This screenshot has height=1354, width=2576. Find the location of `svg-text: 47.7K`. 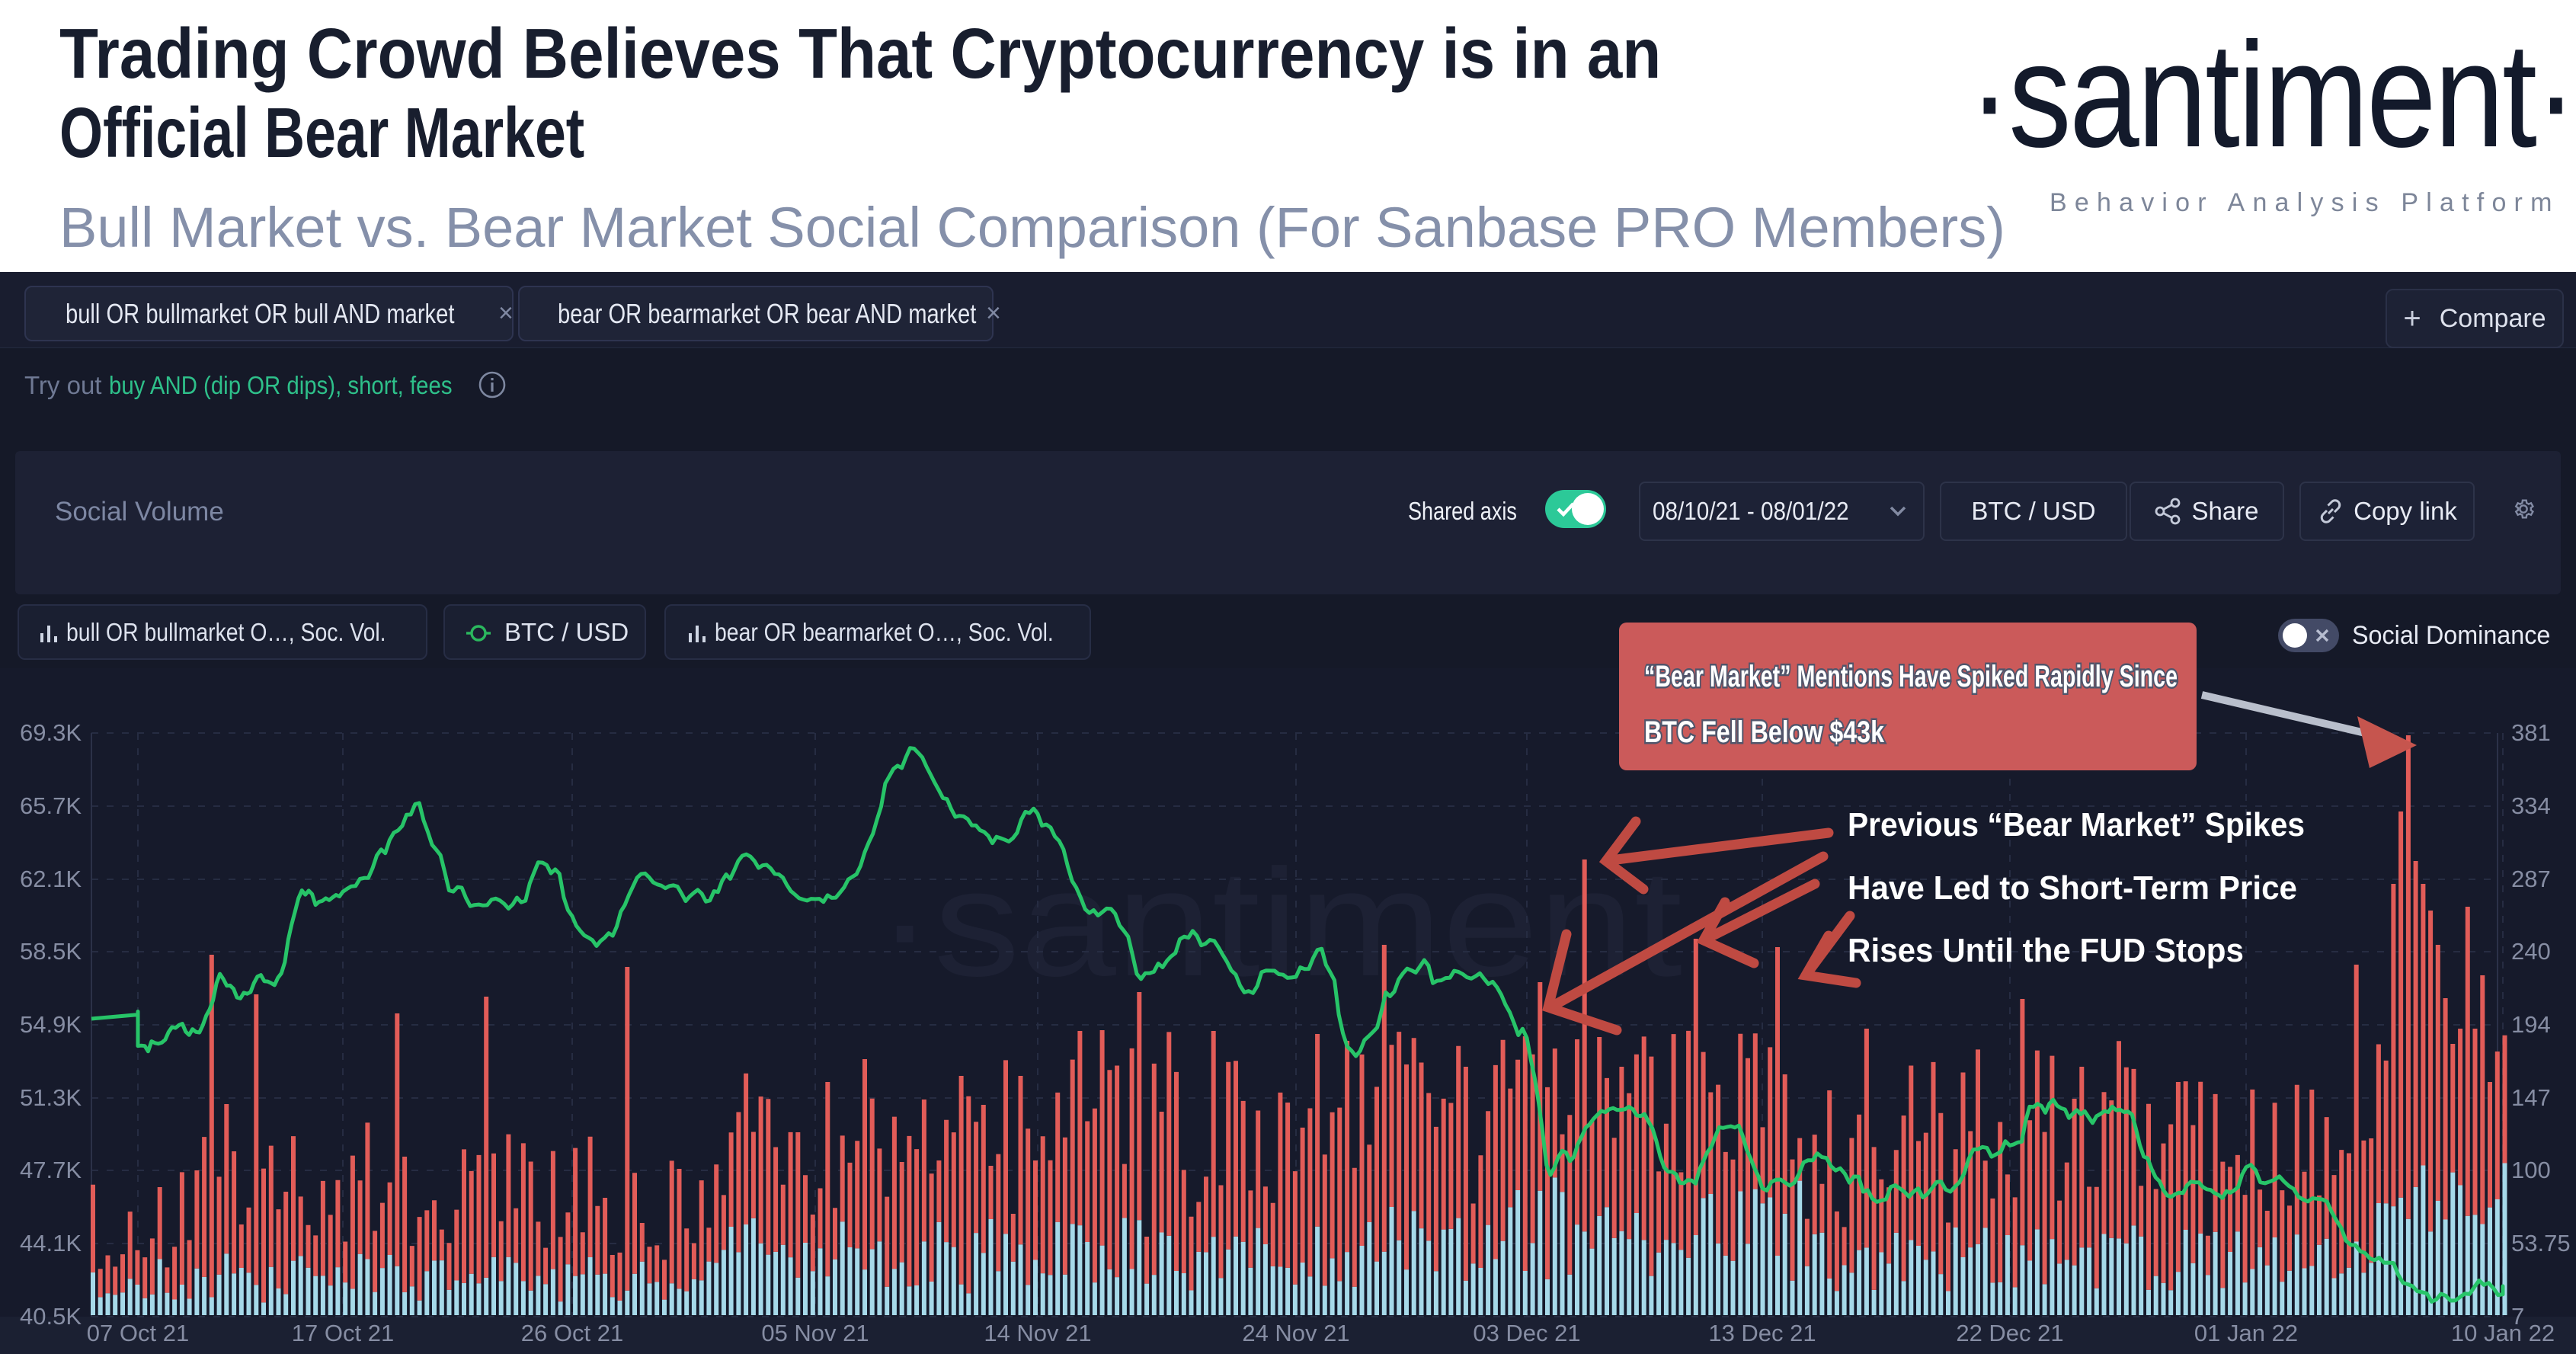

svg-text: 47.7K is located at coordinates (51, 1170).